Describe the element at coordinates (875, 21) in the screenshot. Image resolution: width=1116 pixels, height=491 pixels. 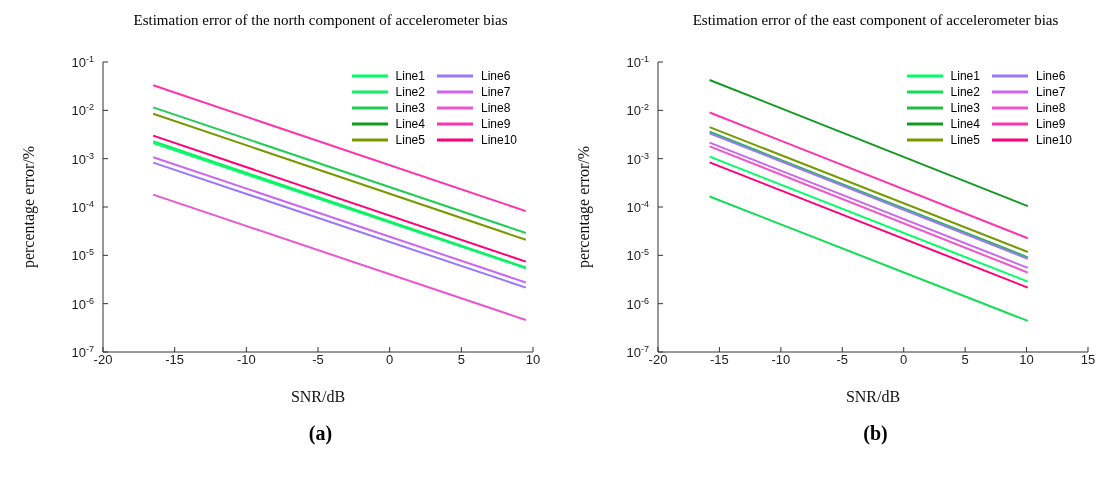
I see `chart-title: Estimation error of the east component of accelerometer bias` at that location.